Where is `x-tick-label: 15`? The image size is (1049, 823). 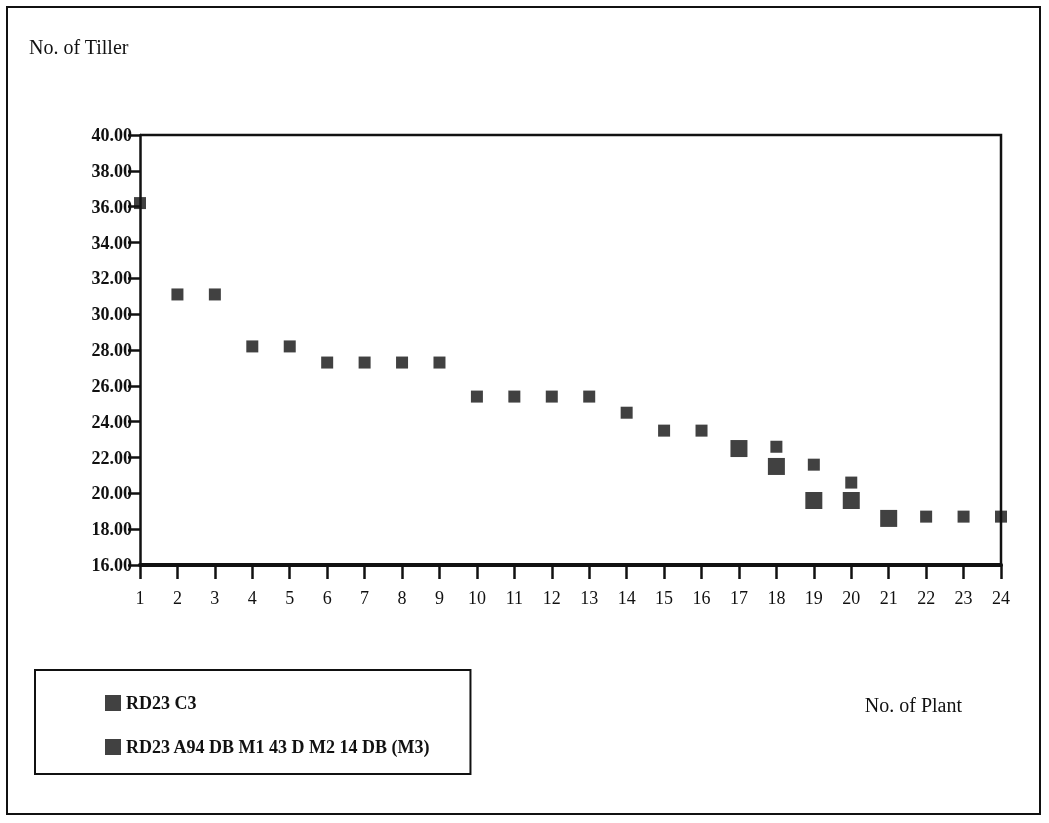
x-tick-label: 15 is located at coordinates (664, 598).